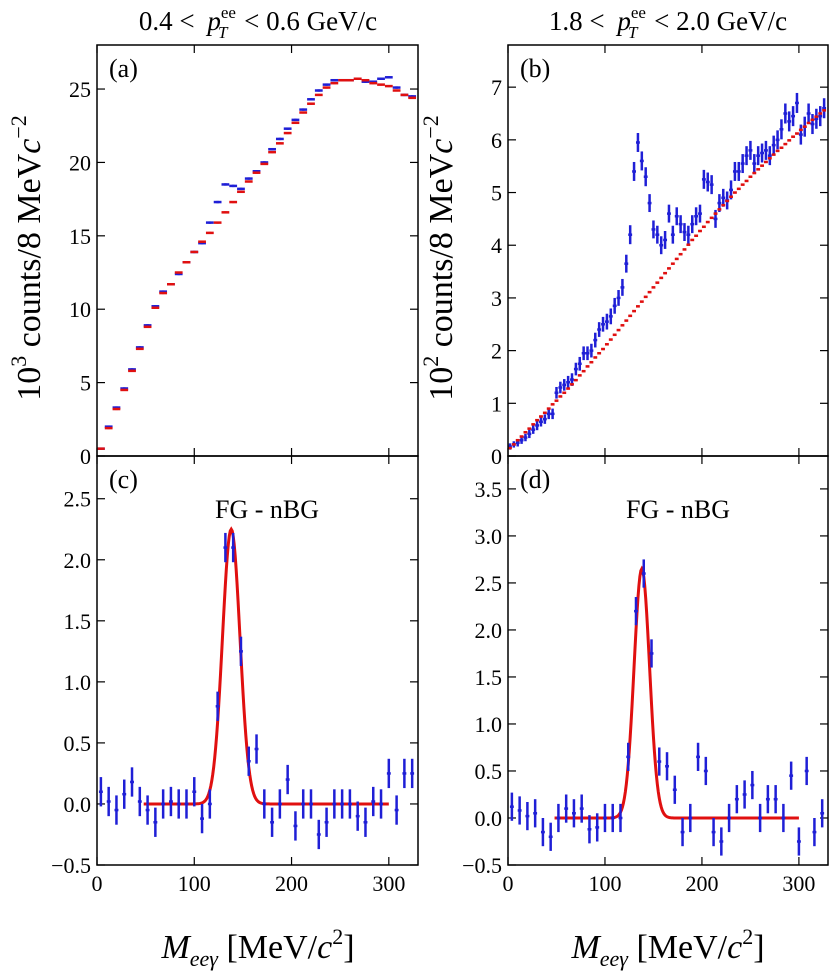  I want to click on y-tick-label: 3, so click(496, 298).